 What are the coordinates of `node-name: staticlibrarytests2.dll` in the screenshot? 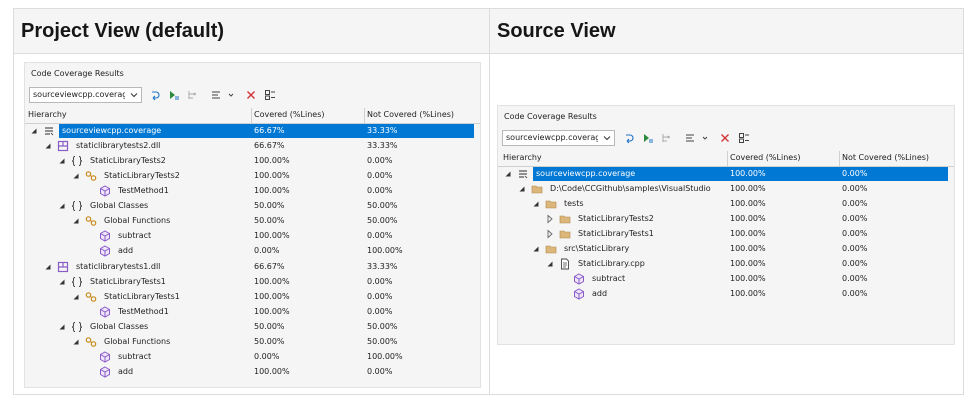 It's located at (118, 146).